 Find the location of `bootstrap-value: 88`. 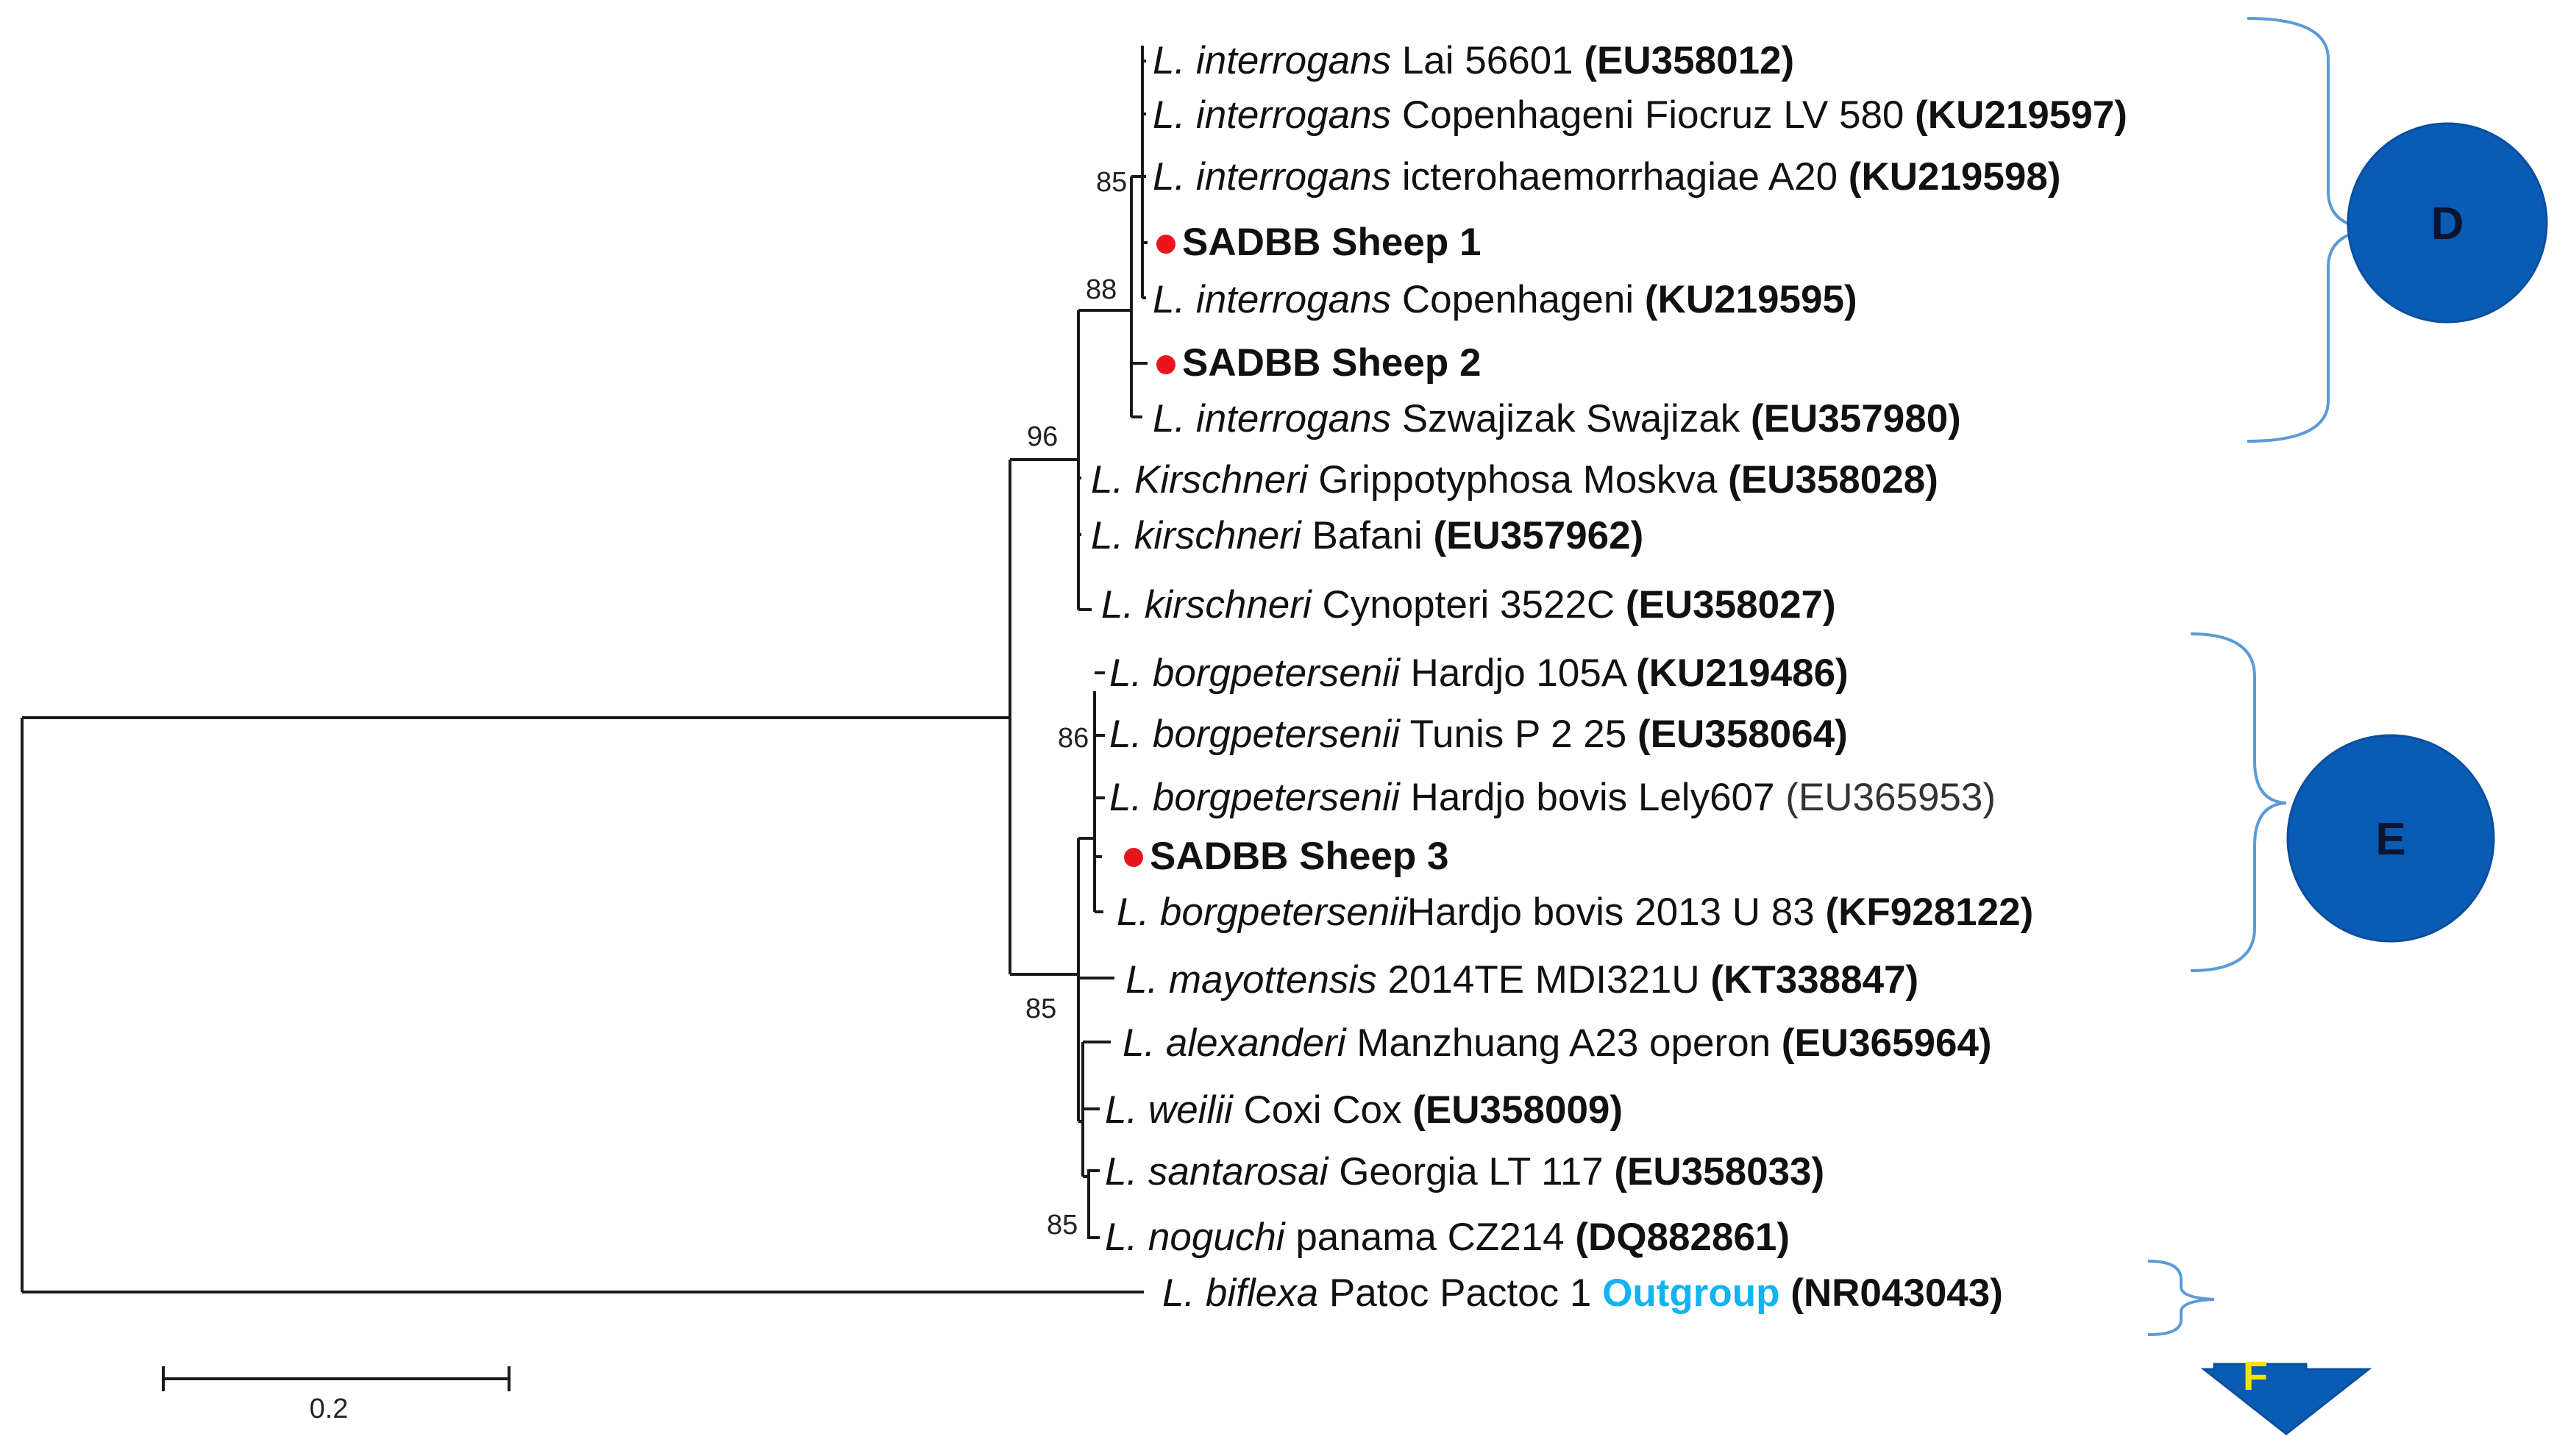

bootstrap-value: 88 is located at coordinates (1101, 289).